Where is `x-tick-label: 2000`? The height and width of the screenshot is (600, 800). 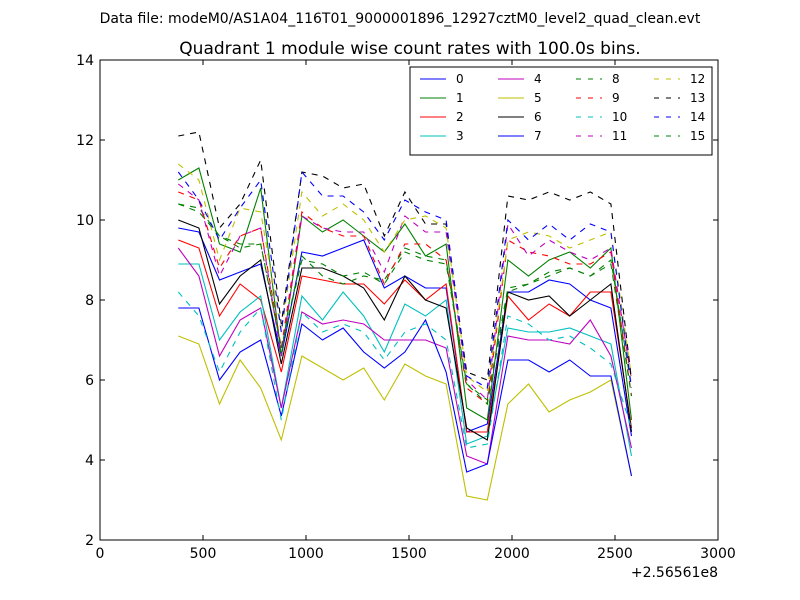 x-tick-label: 2000 is located at coordinates (512, 554).